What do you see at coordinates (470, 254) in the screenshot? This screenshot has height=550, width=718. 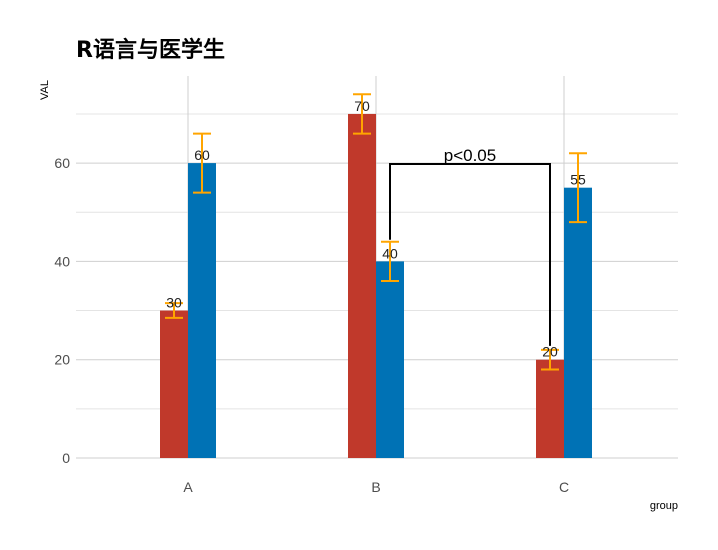 I see `significance-bracket` at bounding box center [470, 254].